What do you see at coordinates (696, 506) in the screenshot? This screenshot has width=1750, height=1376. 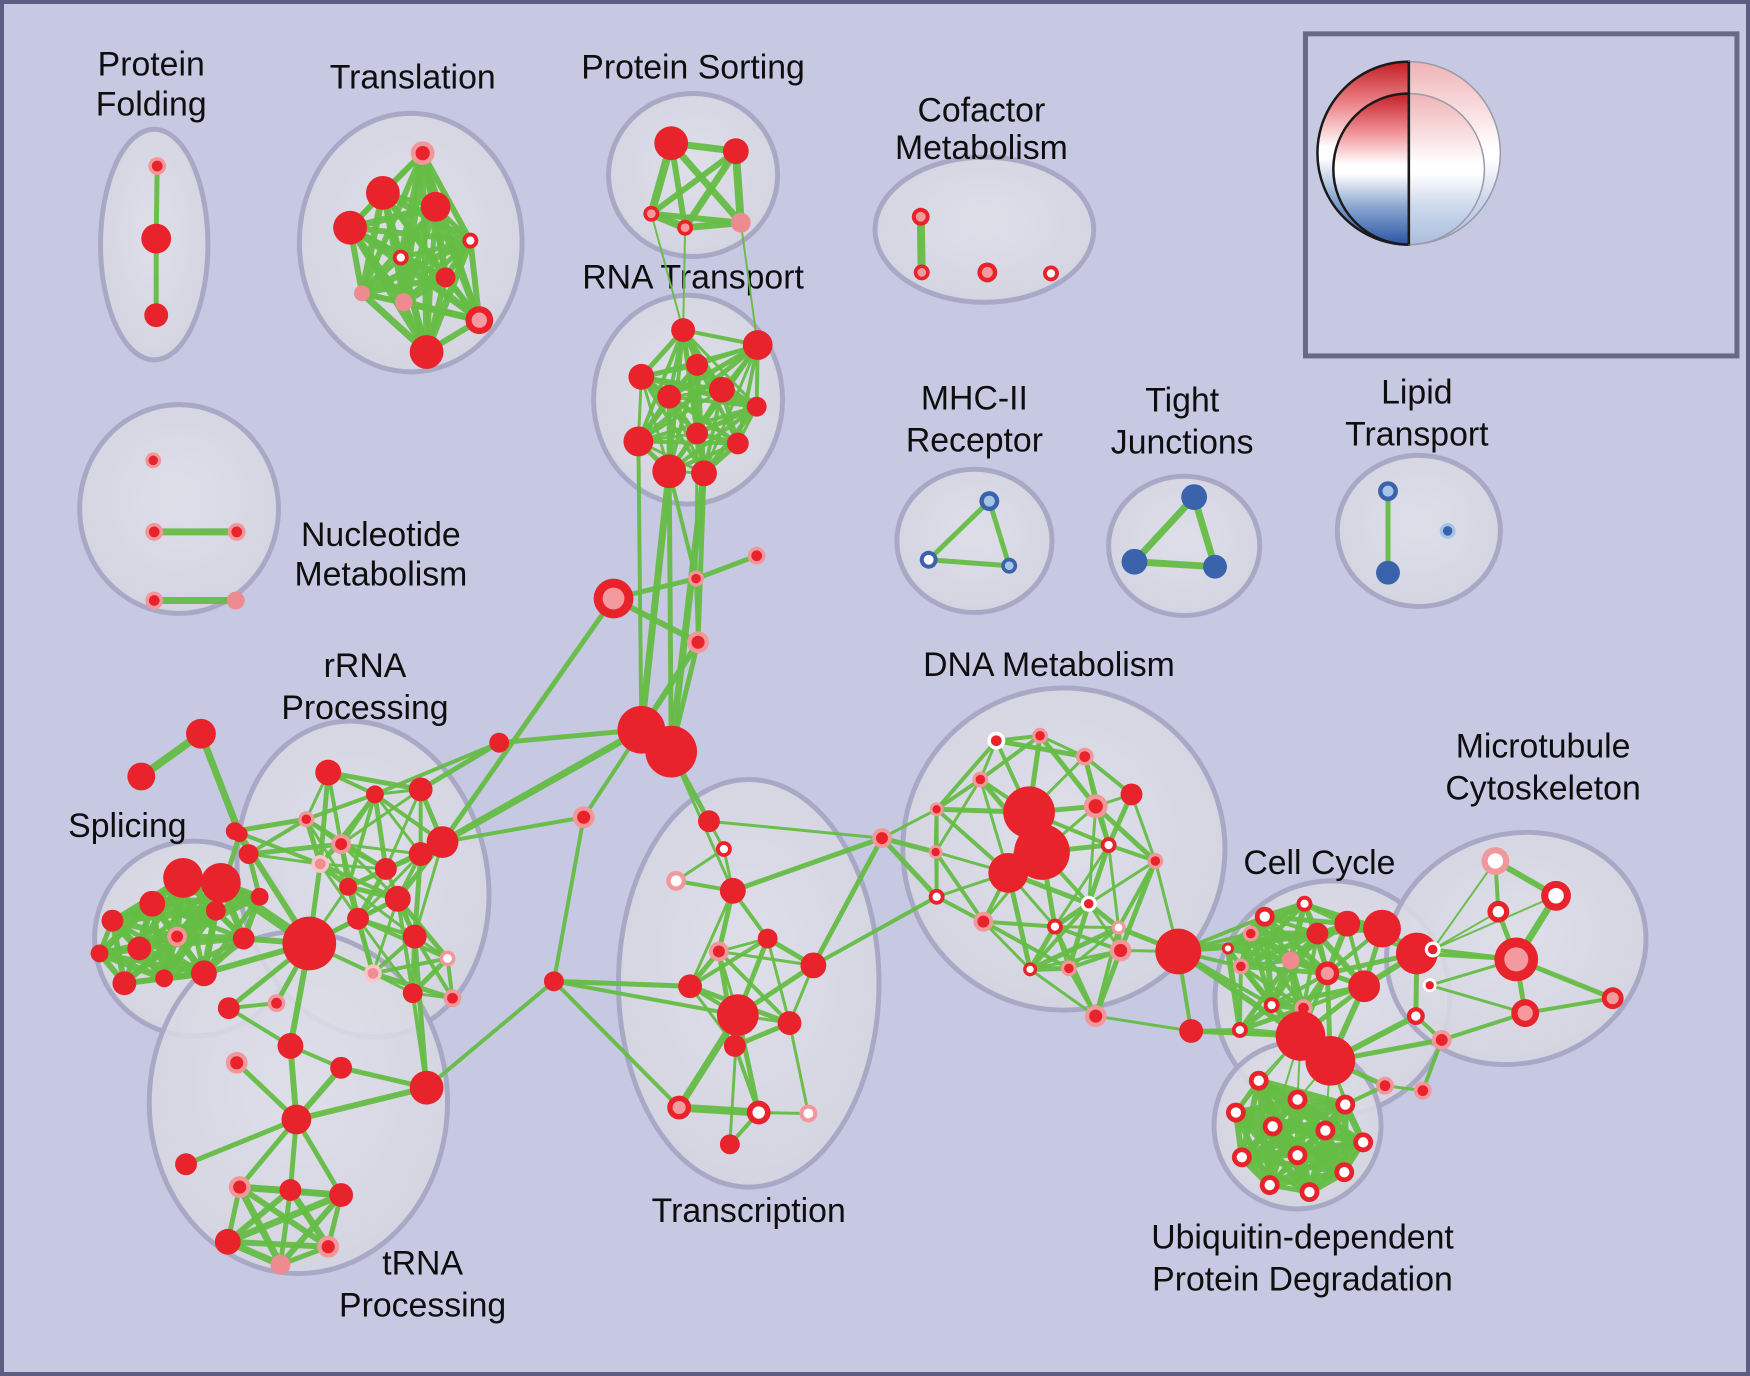 I see `edge-n9-h7` at bounding box center [696, 506].